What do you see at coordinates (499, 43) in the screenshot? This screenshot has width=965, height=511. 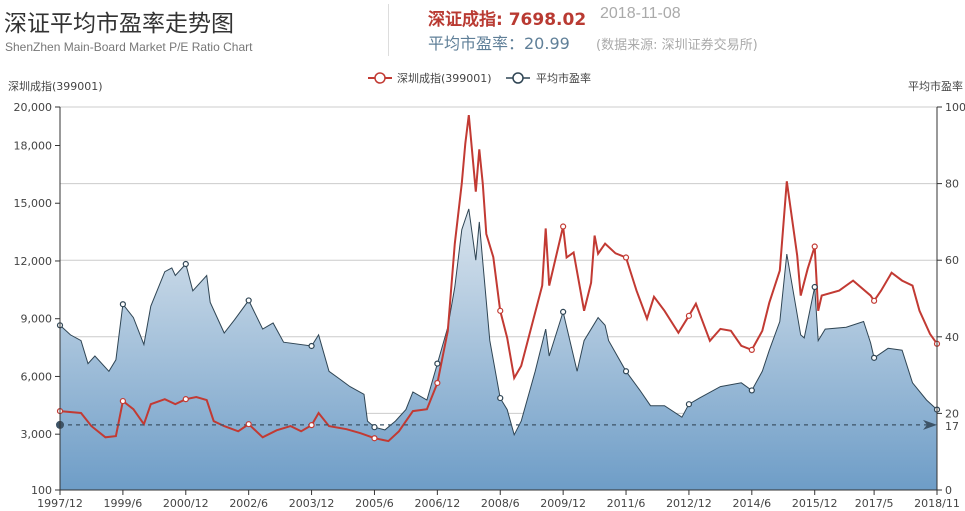 I see `pe-value: 平均市盈率：20.99` at bounding box center [499, 43].